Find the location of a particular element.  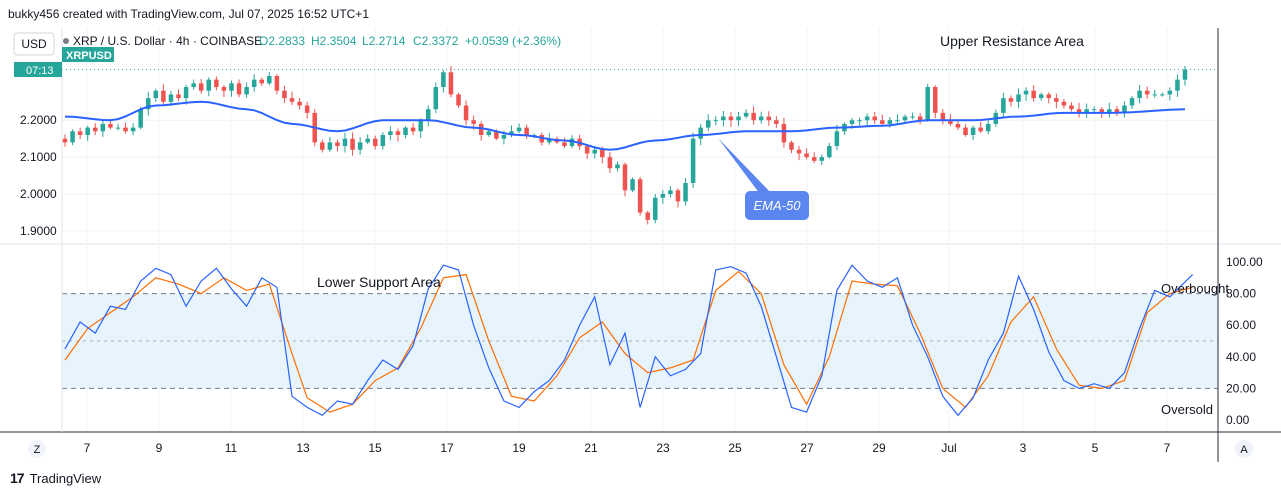

symbol-status-dot is located at coordinates (66, 41).